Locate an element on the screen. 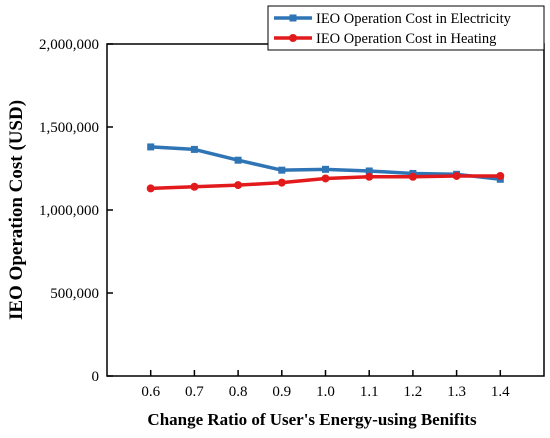 The height and width of the screenshot is (438, 550). y-axis-title: IEO Operation Cost (USD) is located at coordinates (16, 210).